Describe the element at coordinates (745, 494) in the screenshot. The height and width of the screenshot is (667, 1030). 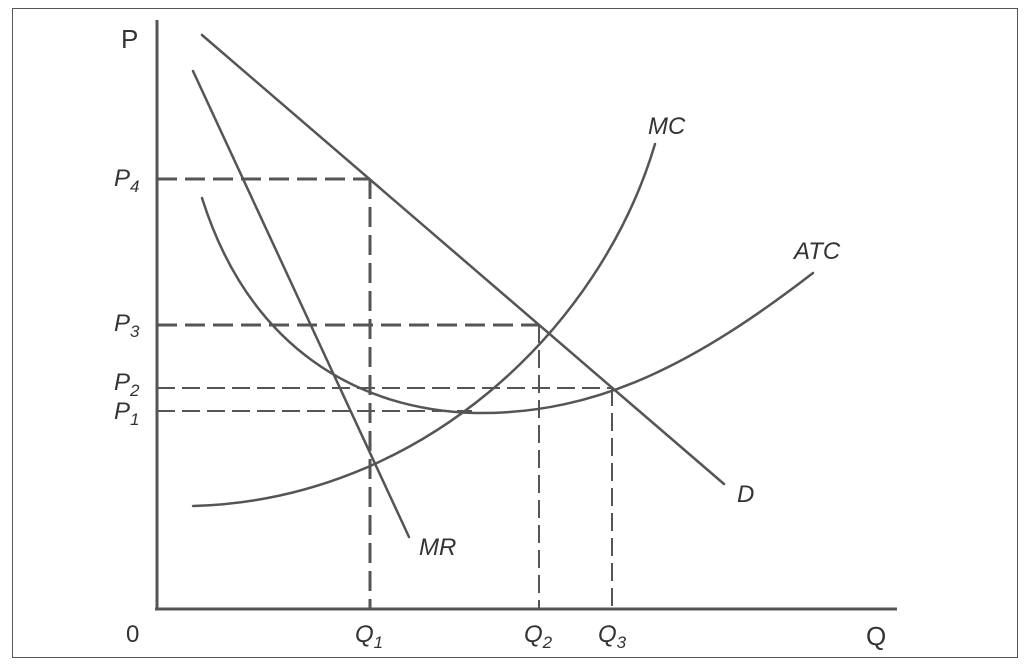
I see `demand-label: D` at that location.